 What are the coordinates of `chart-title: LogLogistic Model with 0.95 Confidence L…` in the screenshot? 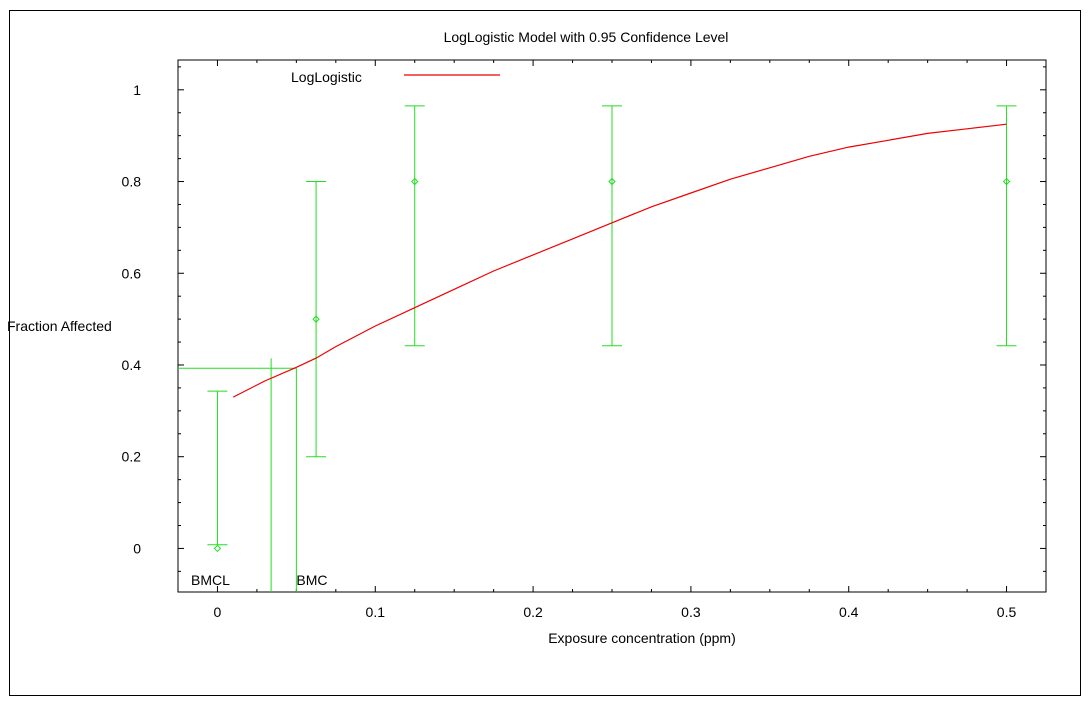 It's located at (586, 37).